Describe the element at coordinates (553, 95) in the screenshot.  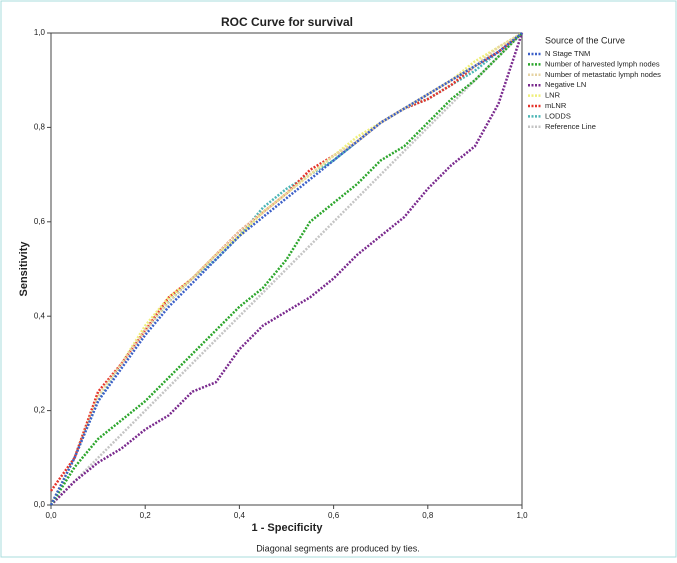
I see `legend-label: LNR` at that location.